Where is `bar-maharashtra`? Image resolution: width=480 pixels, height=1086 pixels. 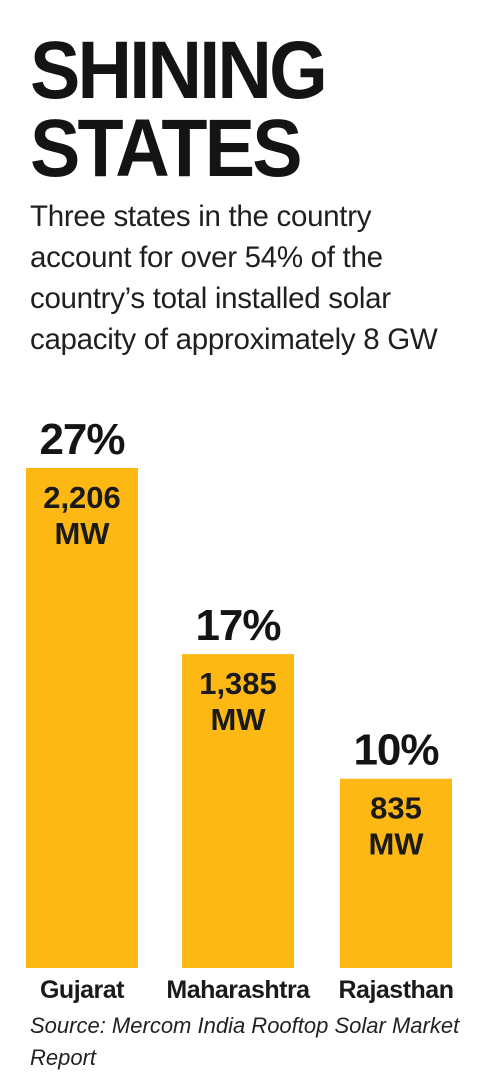
bar-maharashtra is located at coordinates (238, 811).